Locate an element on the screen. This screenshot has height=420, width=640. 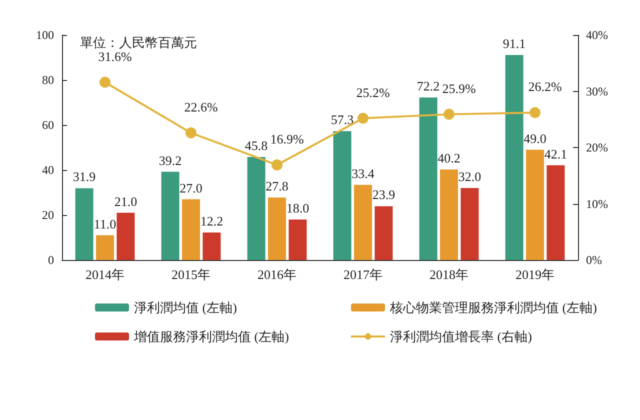
y-tick-label: 0 is located at coordinates (51, 260).